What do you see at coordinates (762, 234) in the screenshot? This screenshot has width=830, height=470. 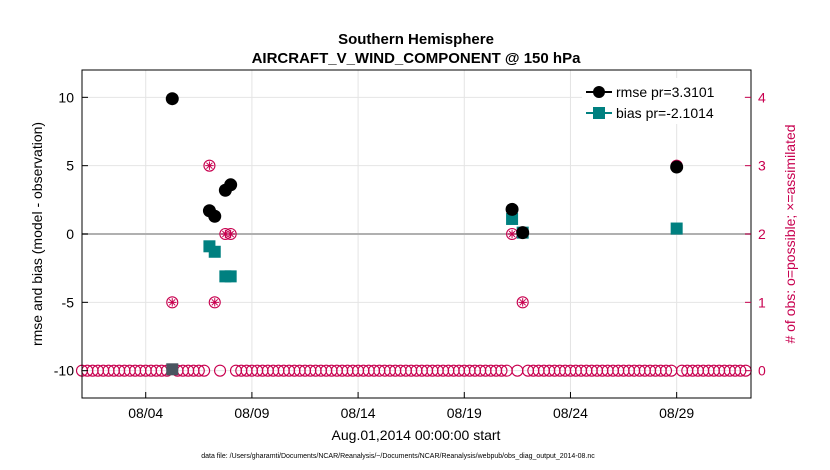 I see `y2-tick-label: 2` at bounding box center [762, 234].